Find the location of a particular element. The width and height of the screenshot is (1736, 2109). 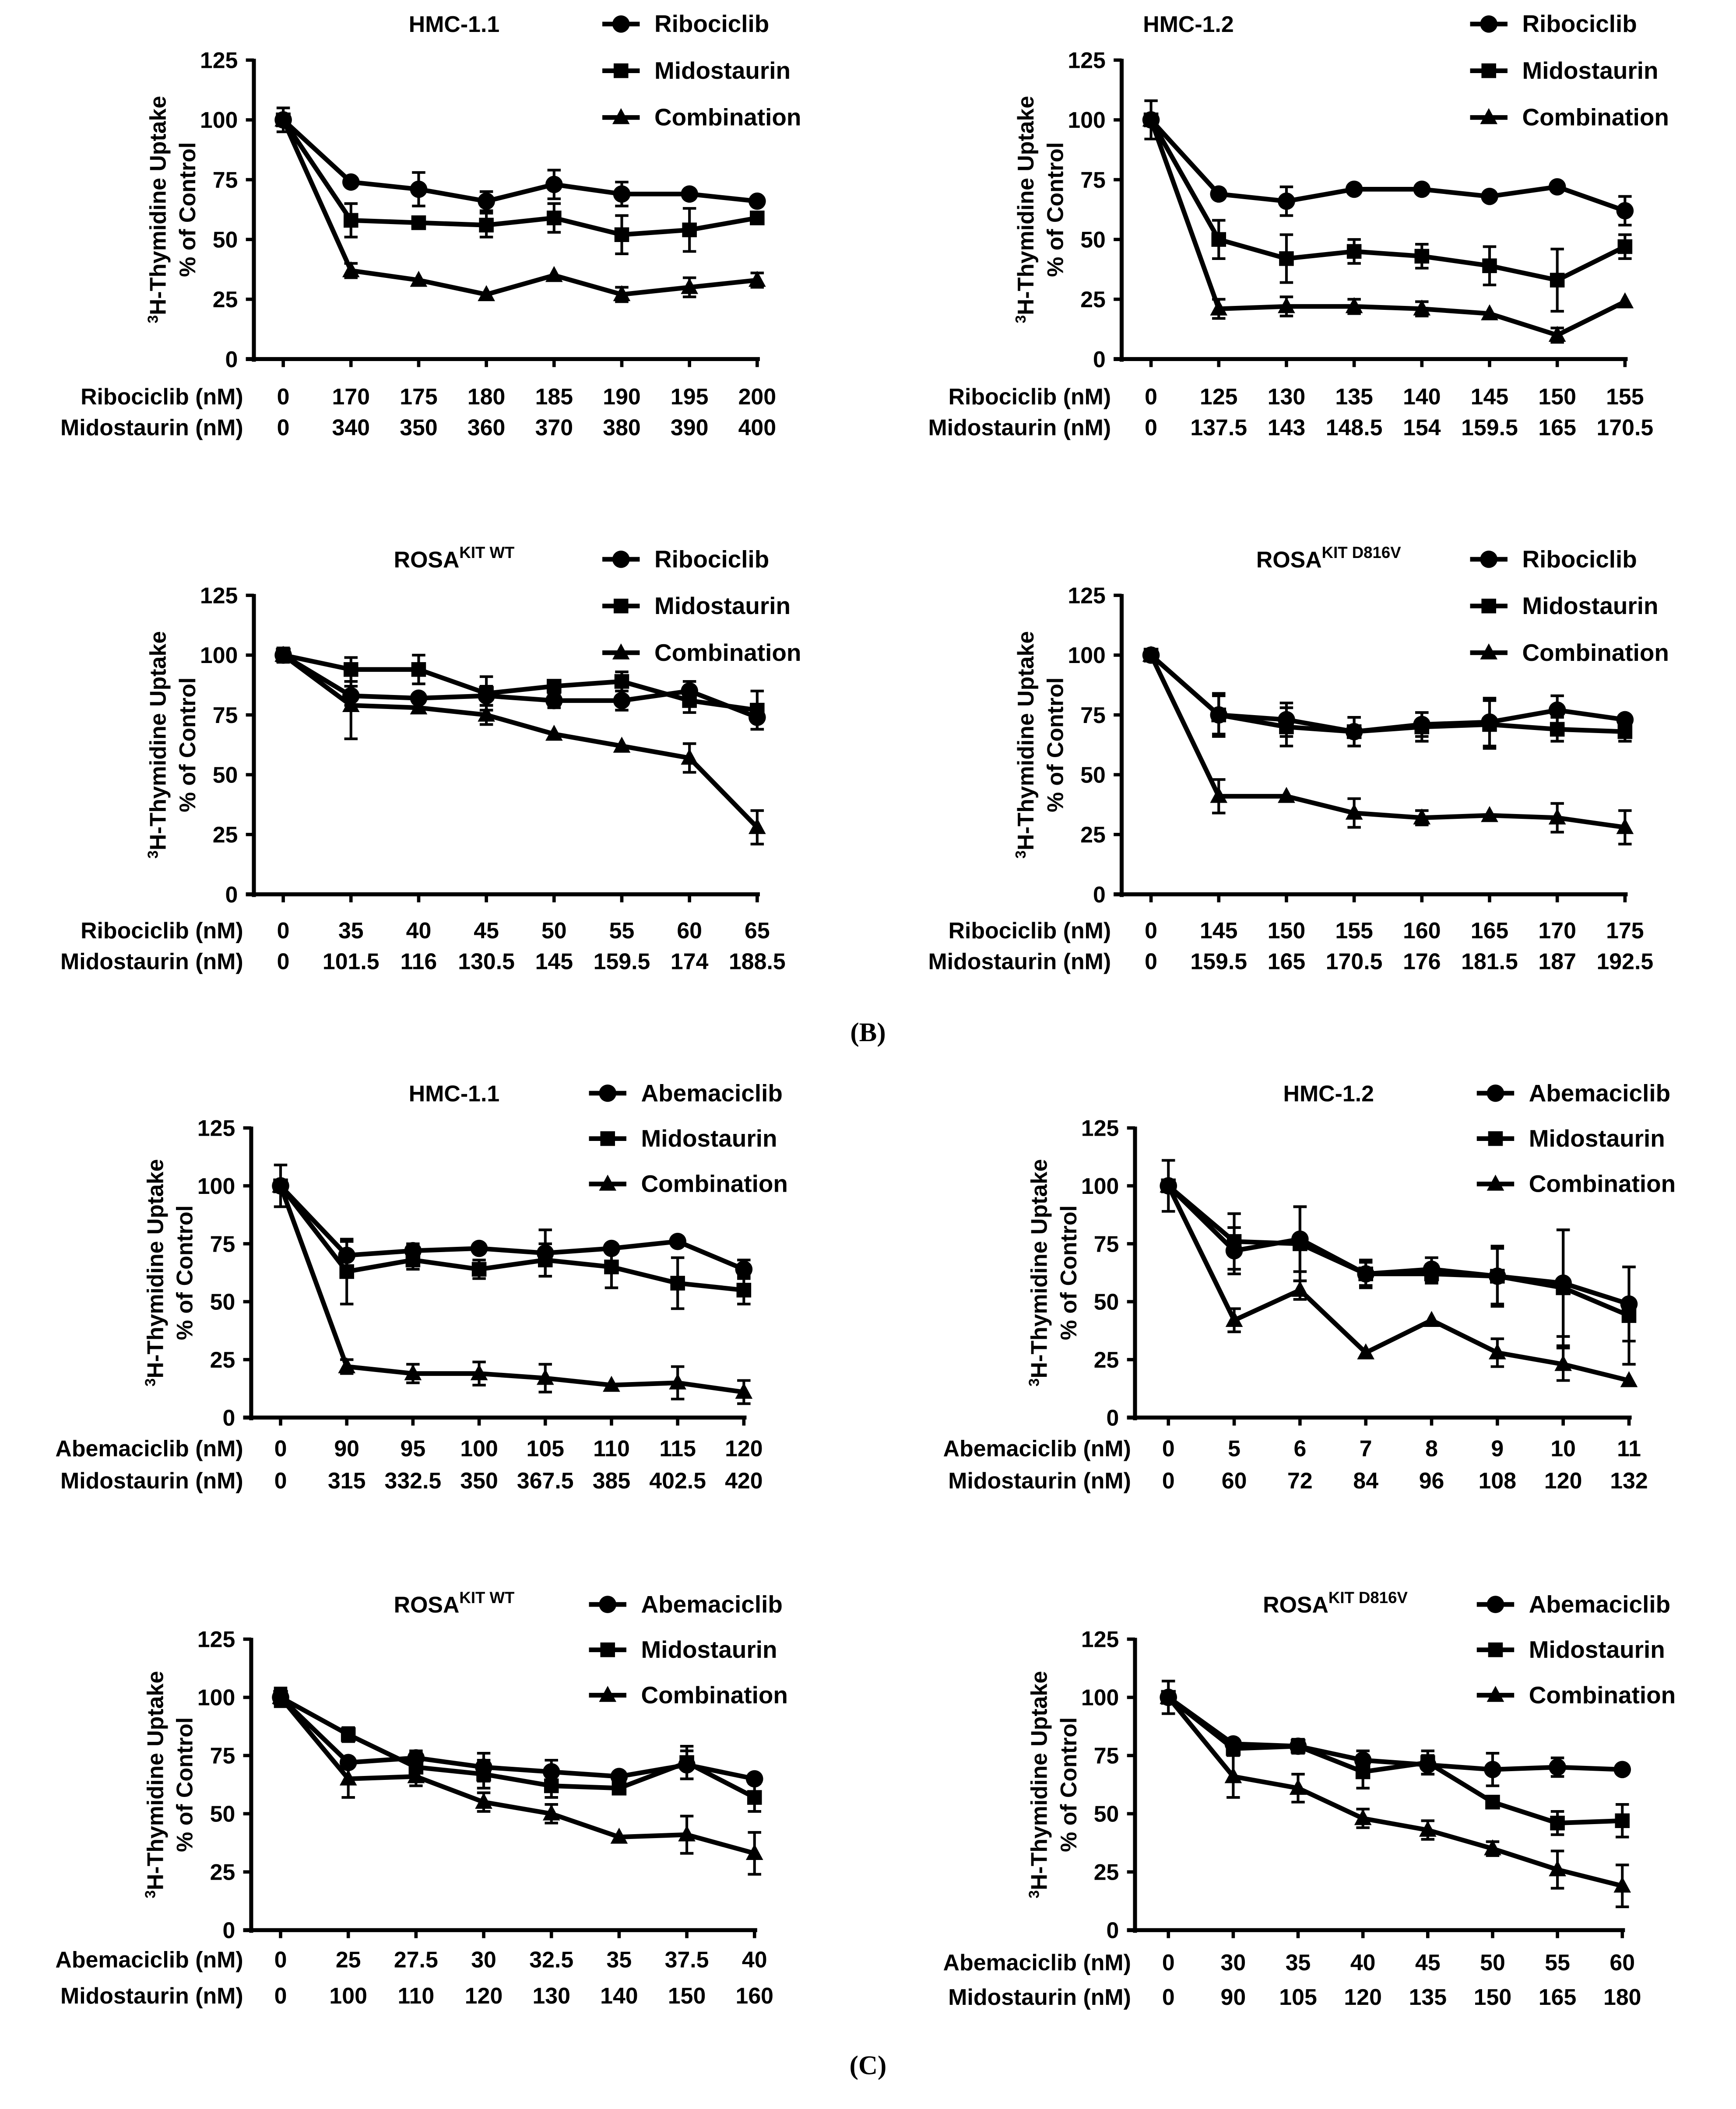

y-tick-label: 75 is located at coordinates (222, 1756).